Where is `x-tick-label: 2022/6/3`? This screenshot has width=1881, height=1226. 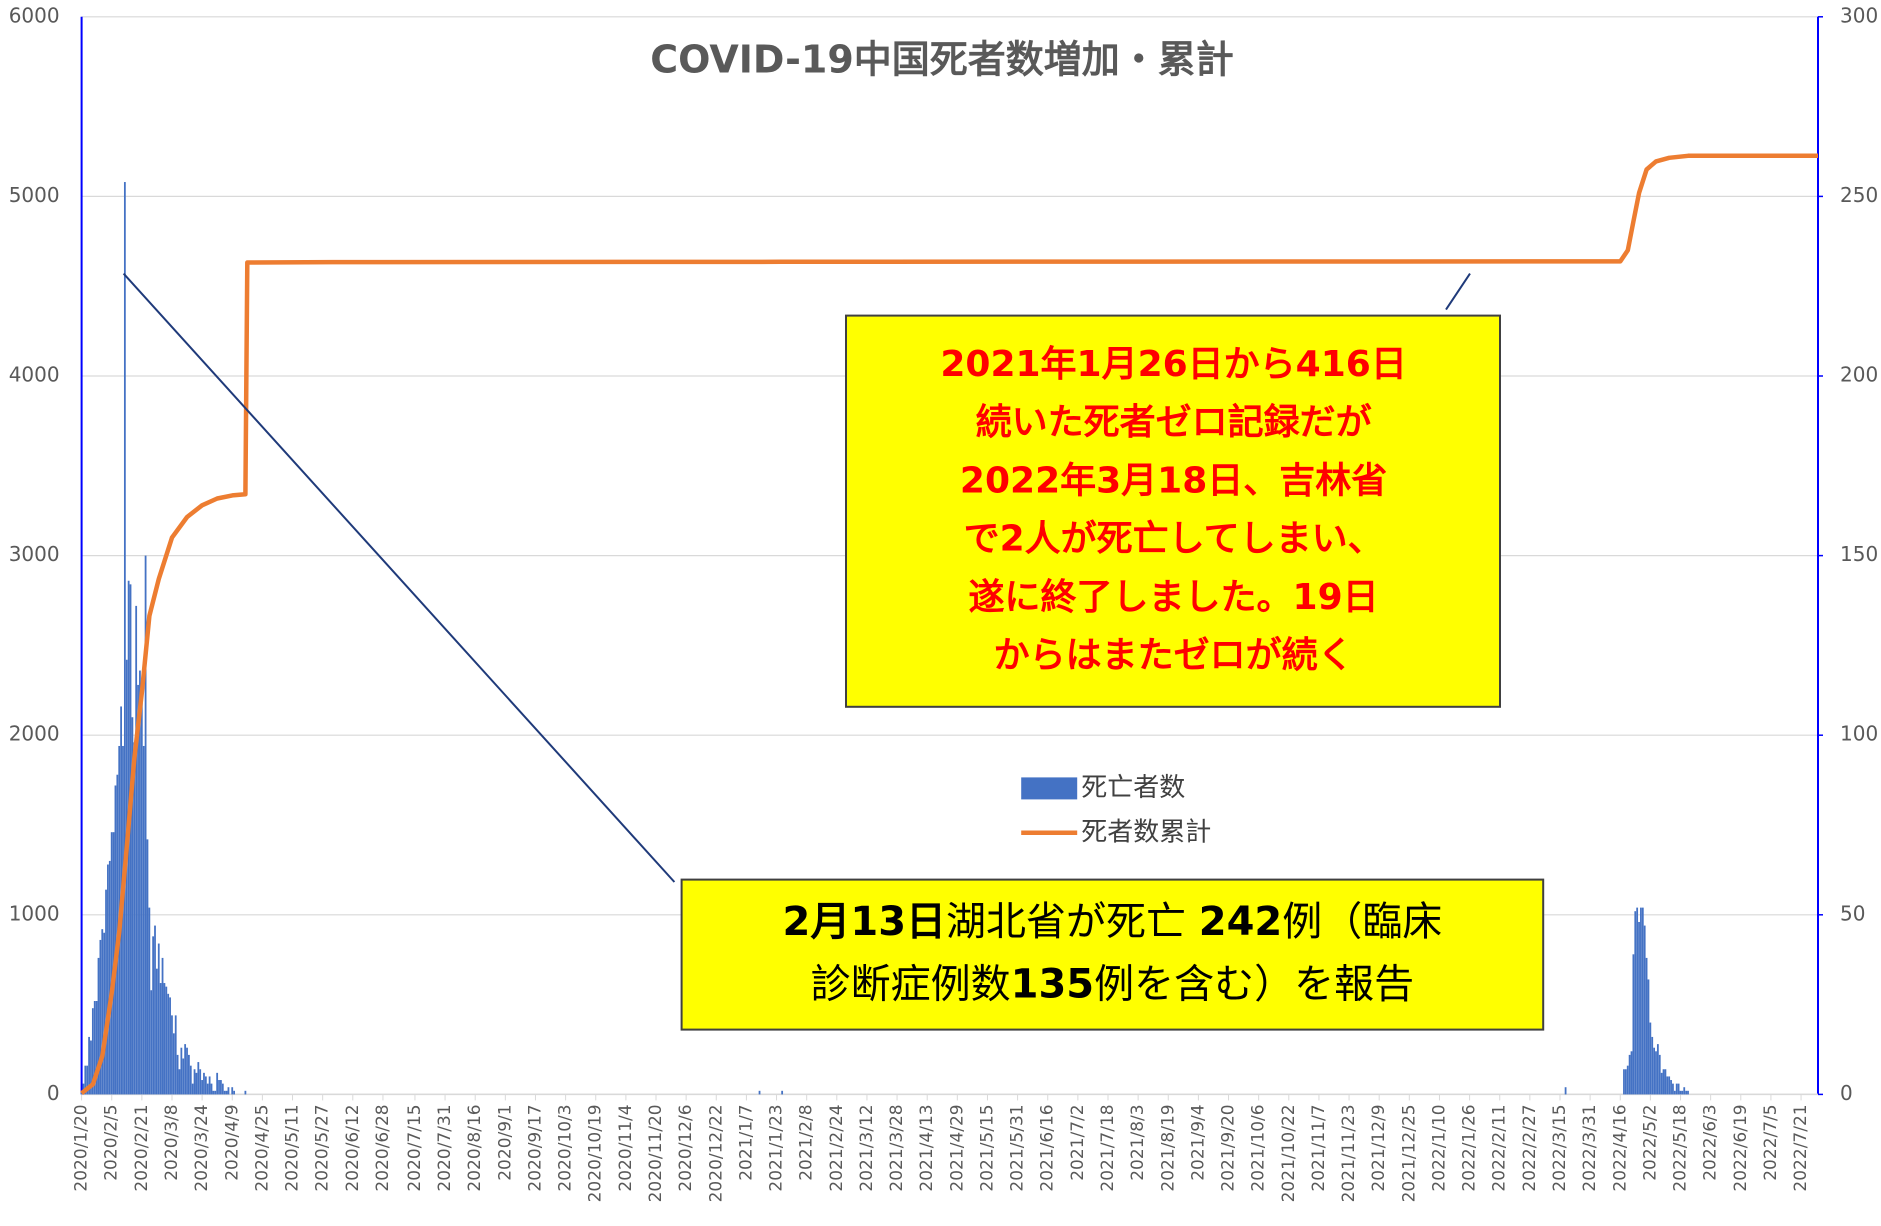 x-tick-label: 2022/6/3 is located at coordinates (1711, 1142).